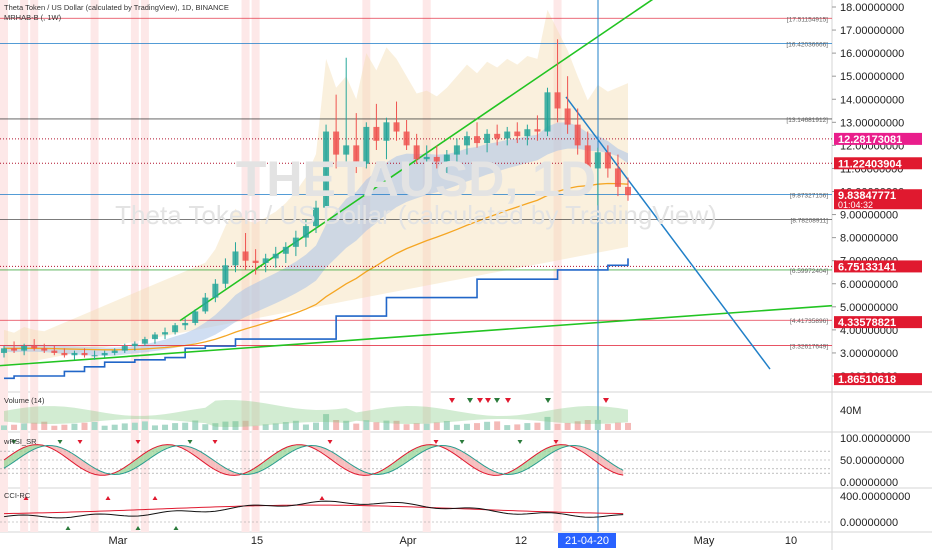 Image resolution: width=932 pixels, height=550 pixels. What do you see at coordinates (878, 199) in the screenshot?
I see `price-tag-box` at bounding box center [878, 199].